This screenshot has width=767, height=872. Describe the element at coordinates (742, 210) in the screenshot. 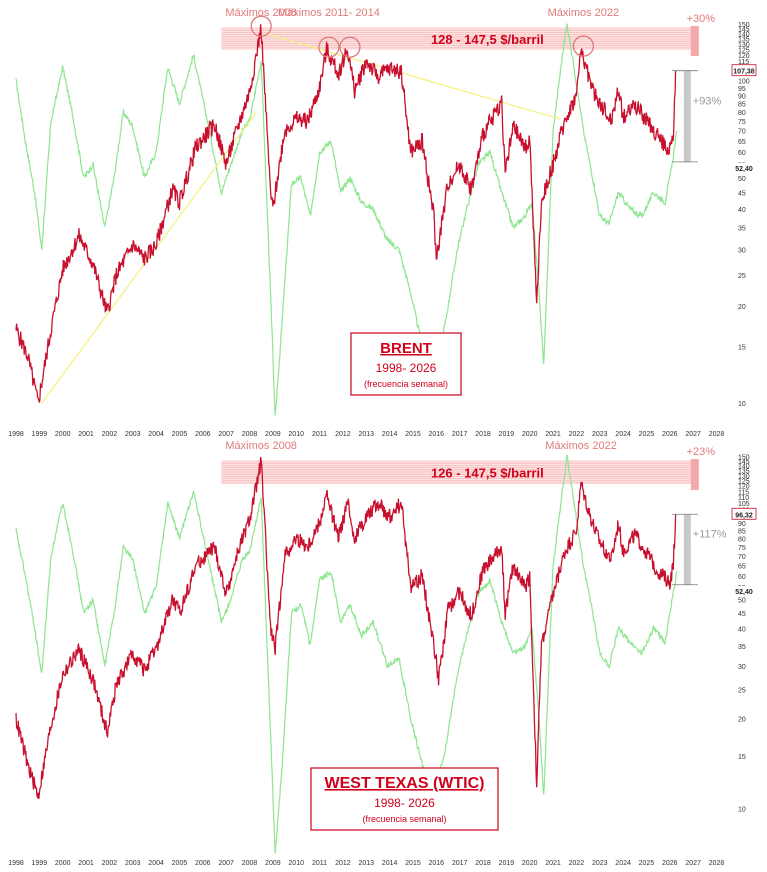

I see `y-tick-label: 40` at that location.